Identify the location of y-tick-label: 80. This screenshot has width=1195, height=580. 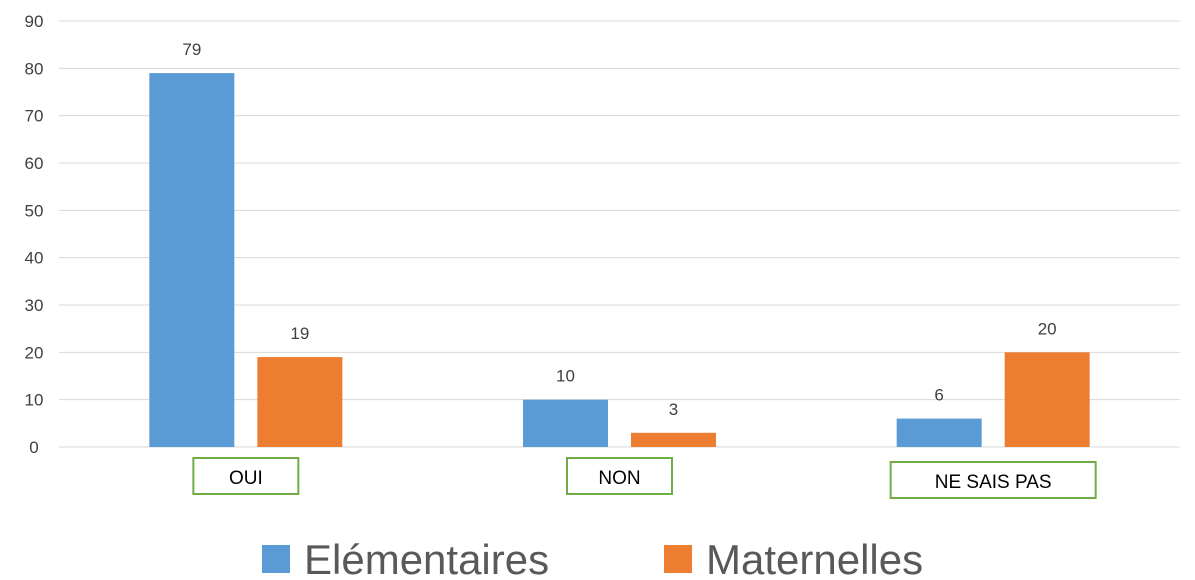
(34, 68).